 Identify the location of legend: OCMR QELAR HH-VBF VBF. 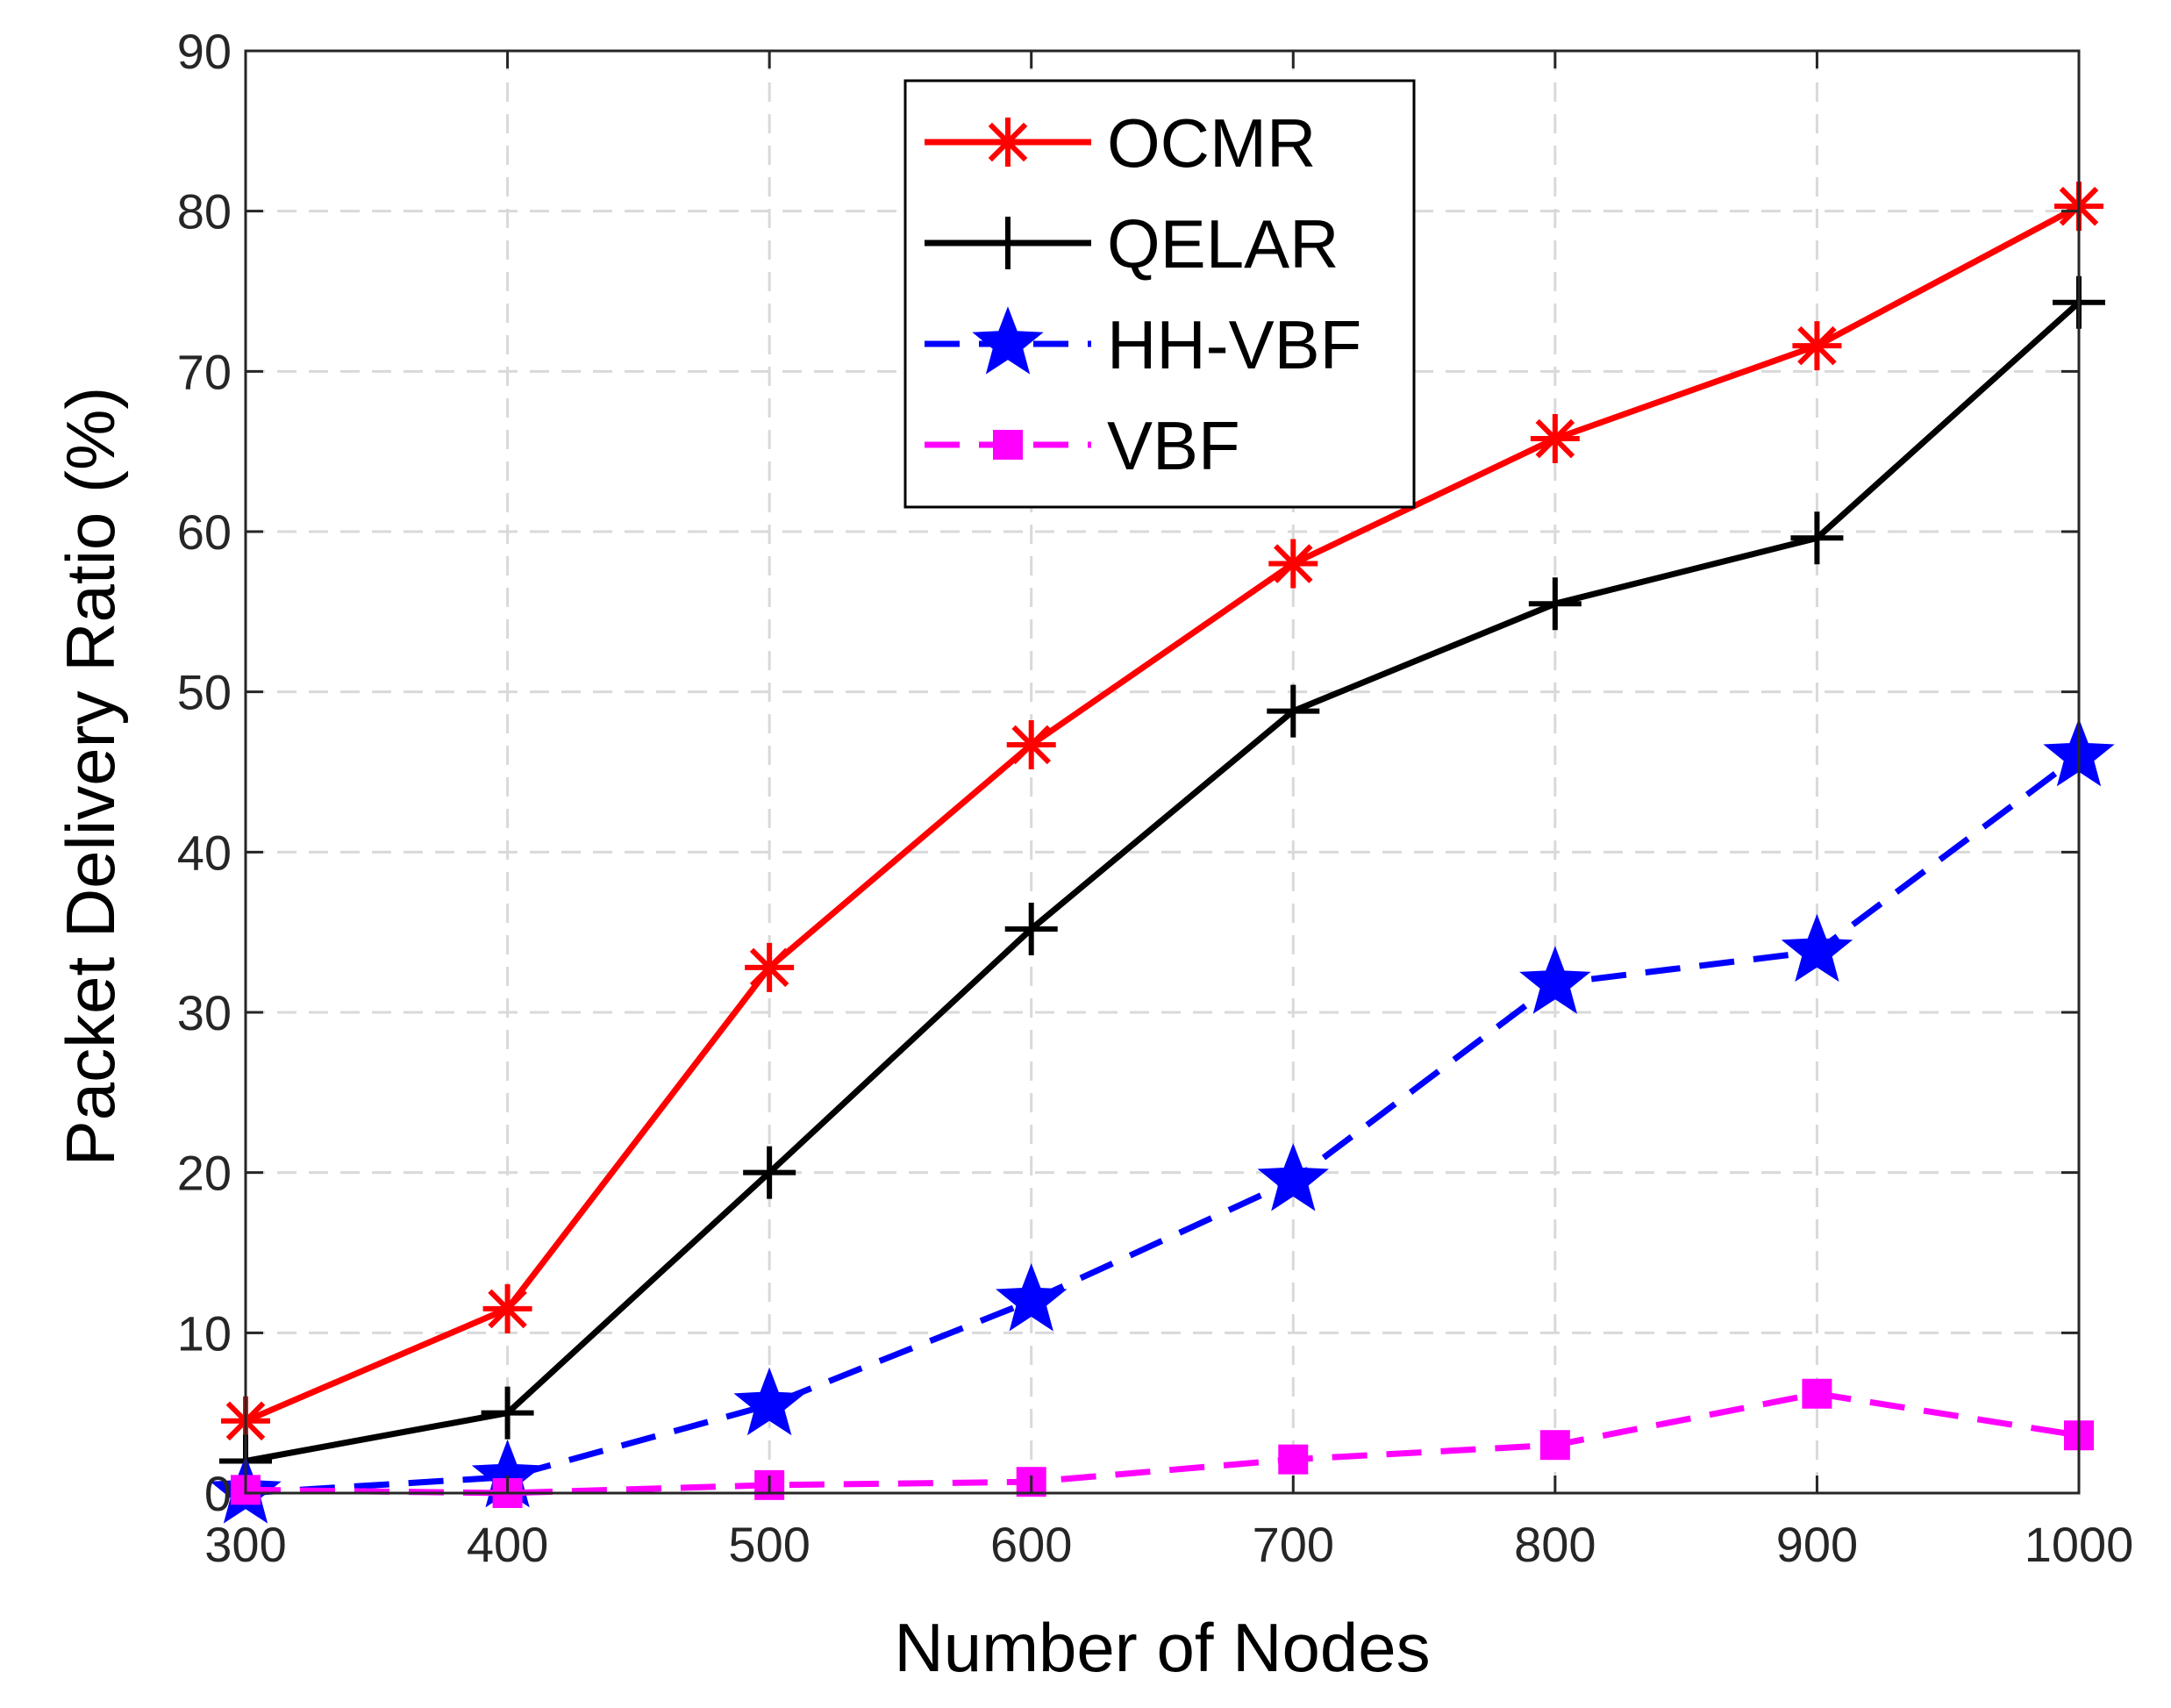
(1159, 294).